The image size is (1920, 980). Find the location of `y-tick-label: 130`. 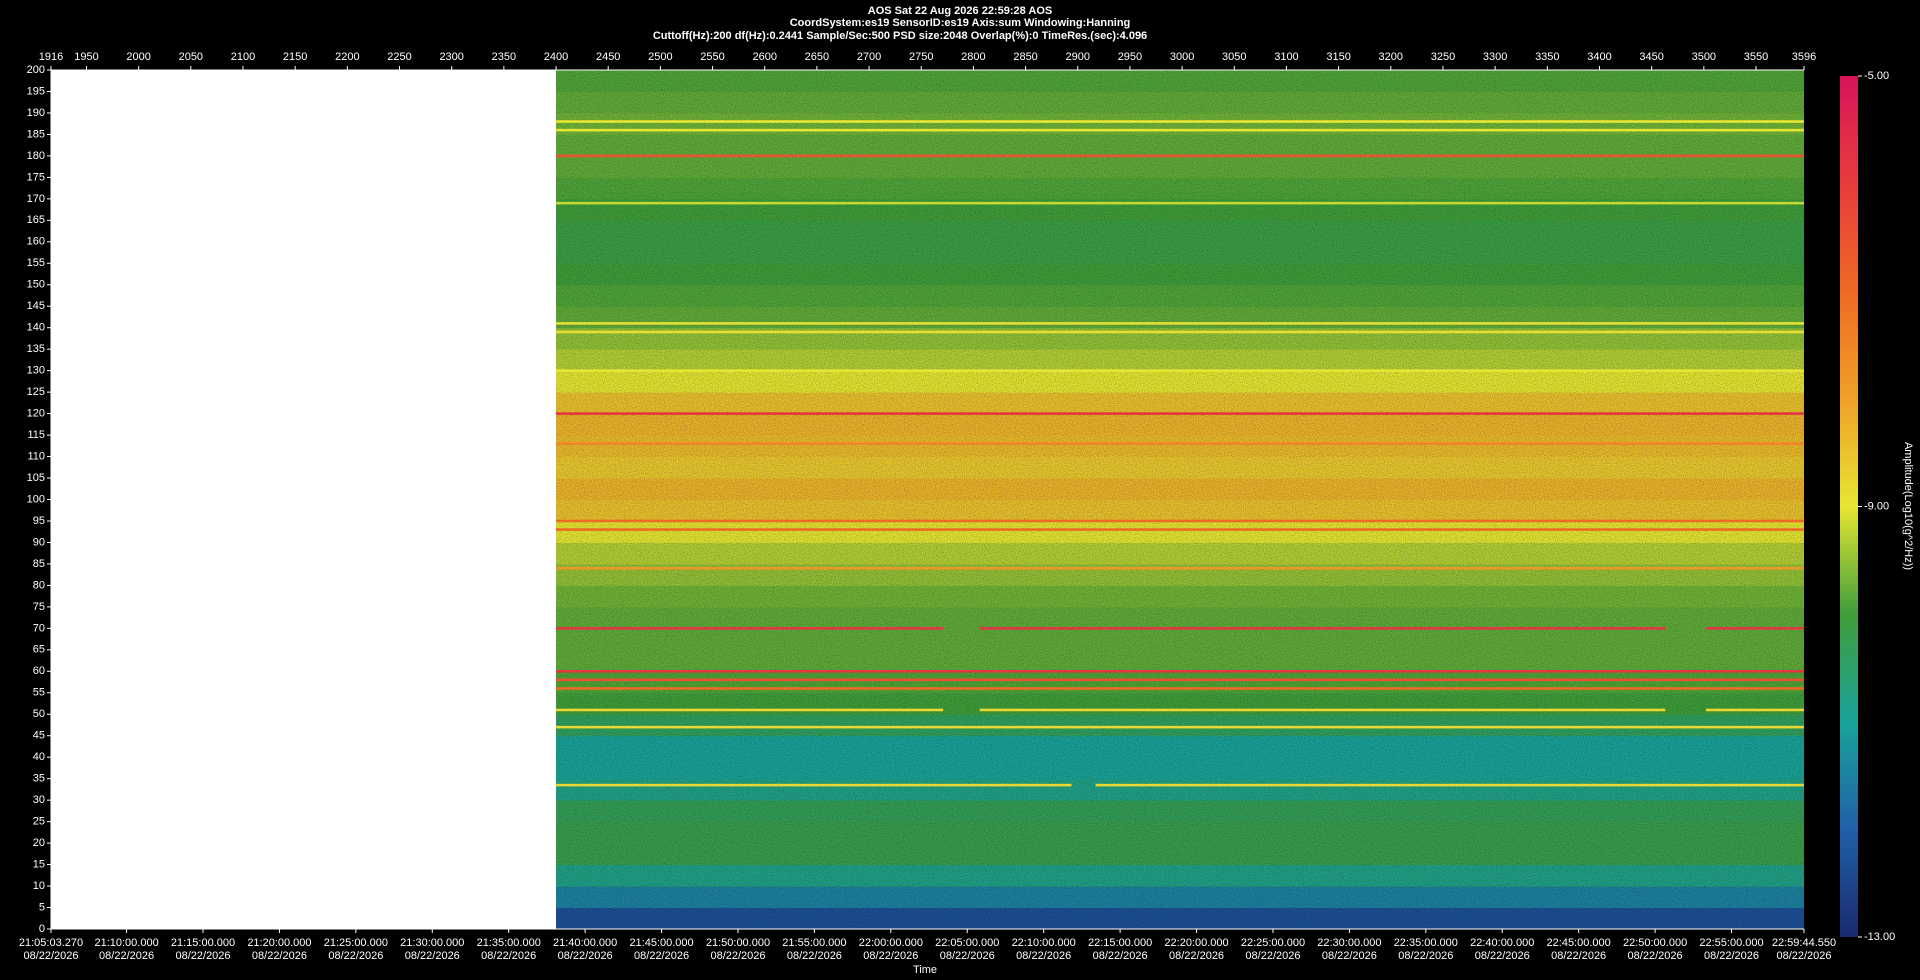

y-tick-label: 130 is located at coordinates (36, 371).